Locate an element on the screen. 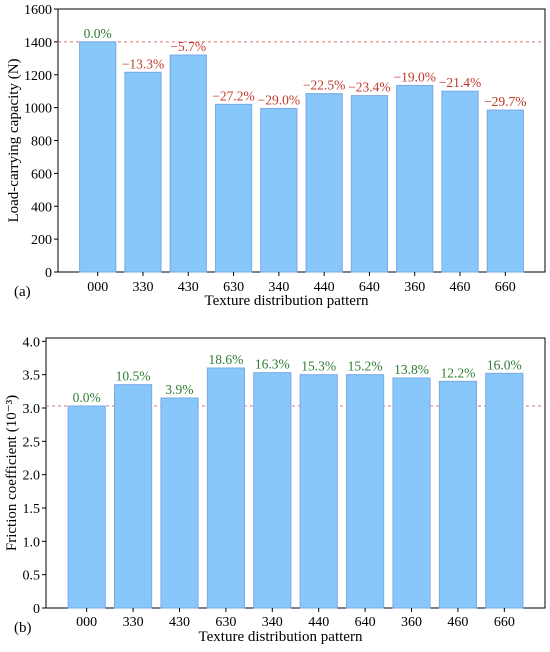  data-label: 15.2% is located at coordinates (365, 366).